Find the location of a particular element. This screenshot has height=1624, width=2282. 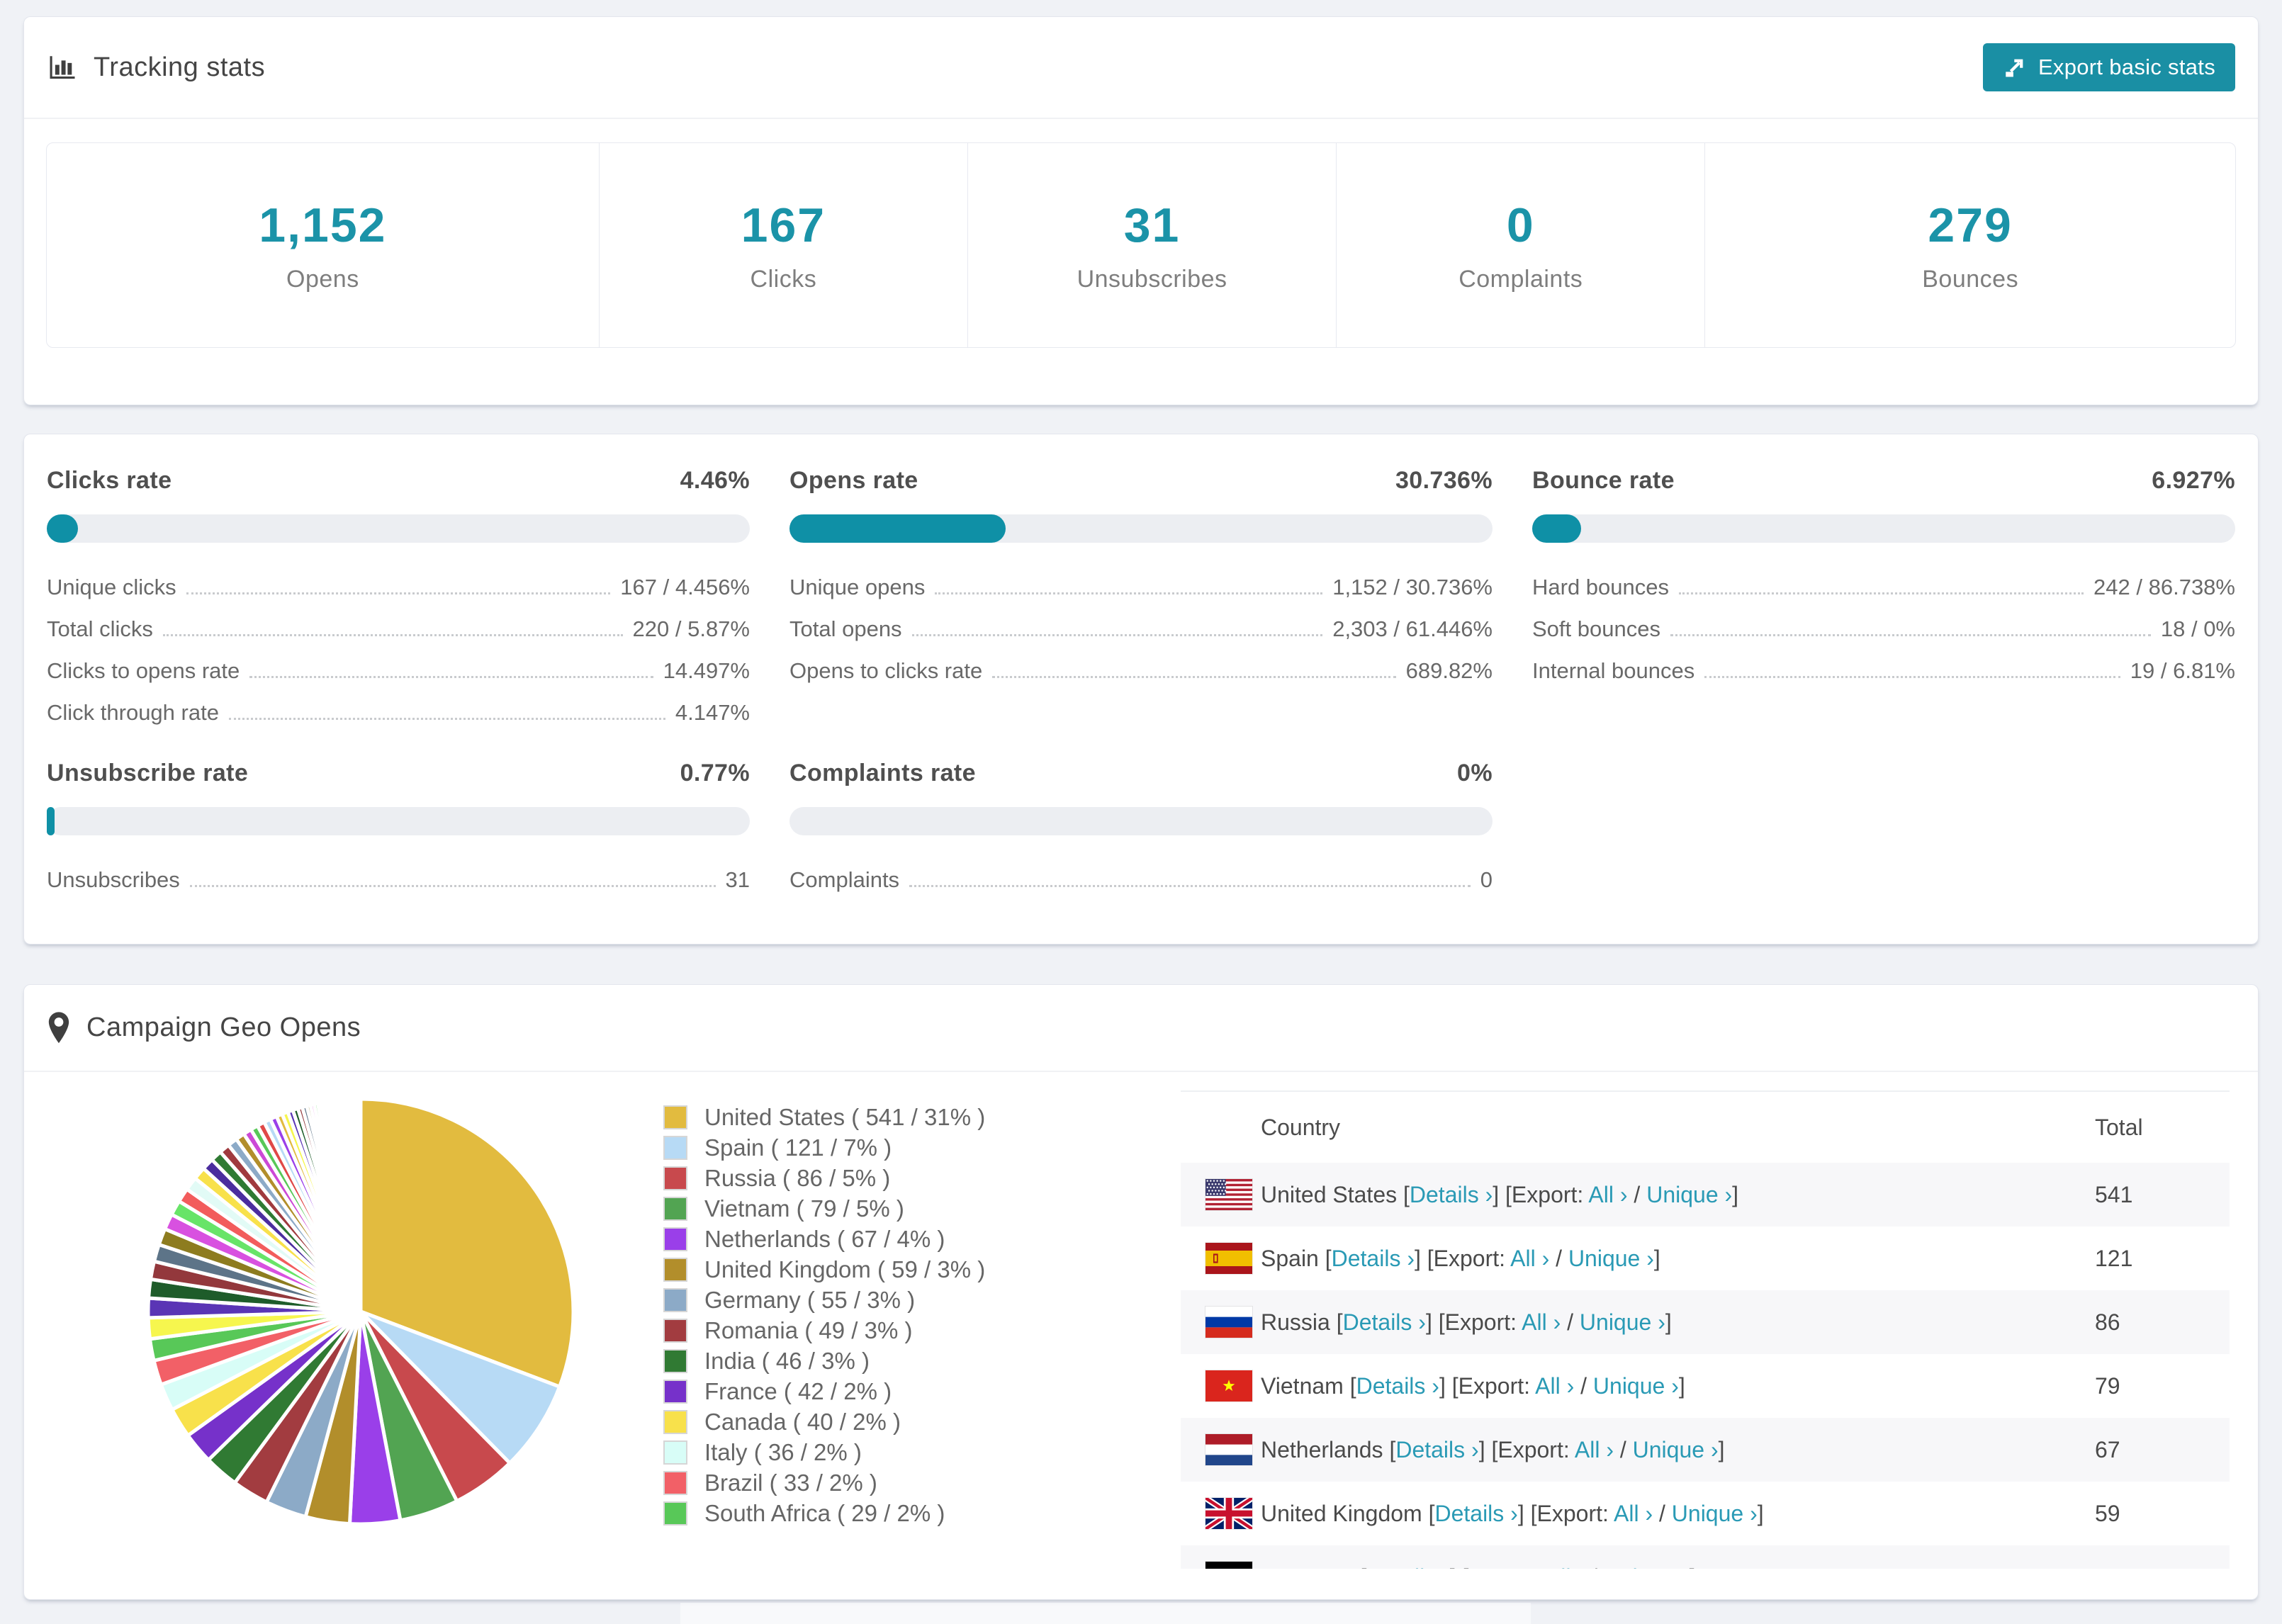

nl-flag-icon is located at coordinates (1221, 1450).